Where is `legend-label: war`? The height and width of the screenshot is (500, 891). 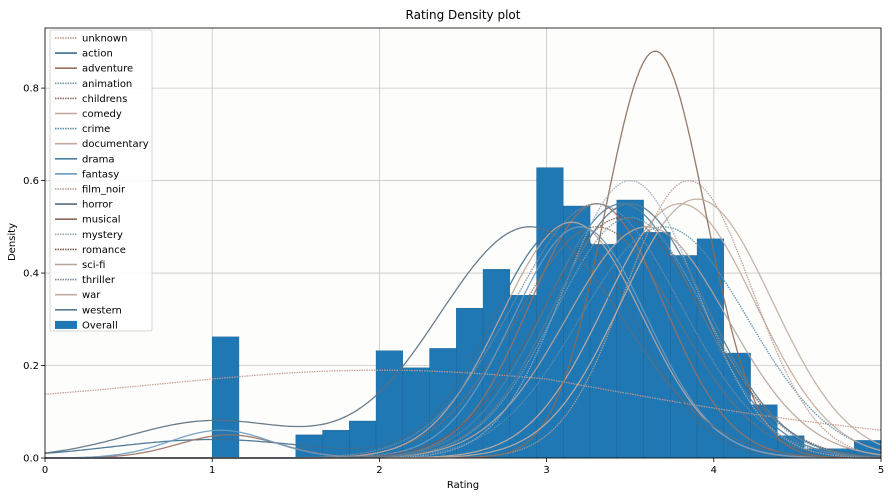 legend-label: war is located at coordinates (91, 295).